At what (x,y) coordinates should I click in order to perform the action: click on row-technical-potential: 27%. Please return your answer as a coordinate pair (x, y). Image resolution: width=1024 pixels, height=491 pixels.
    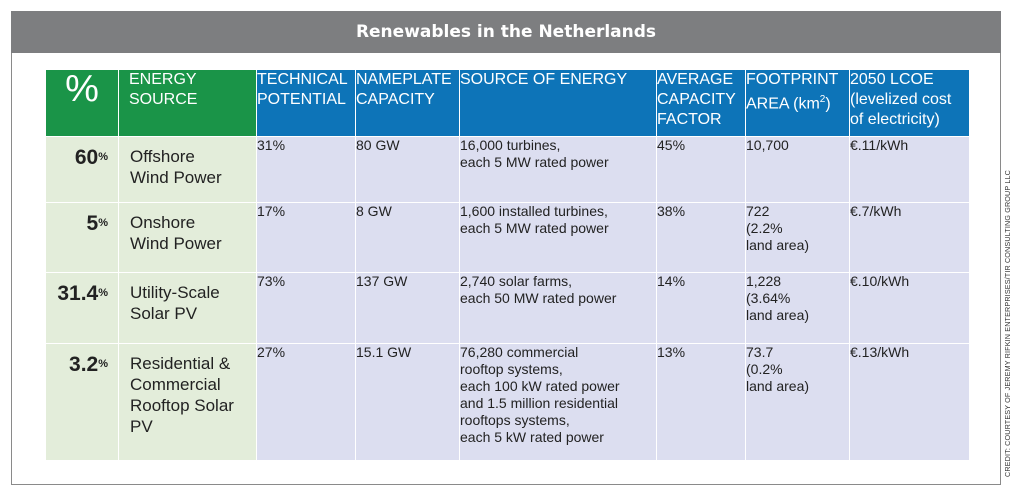
    Looking at the image, I should click on (306, 402).